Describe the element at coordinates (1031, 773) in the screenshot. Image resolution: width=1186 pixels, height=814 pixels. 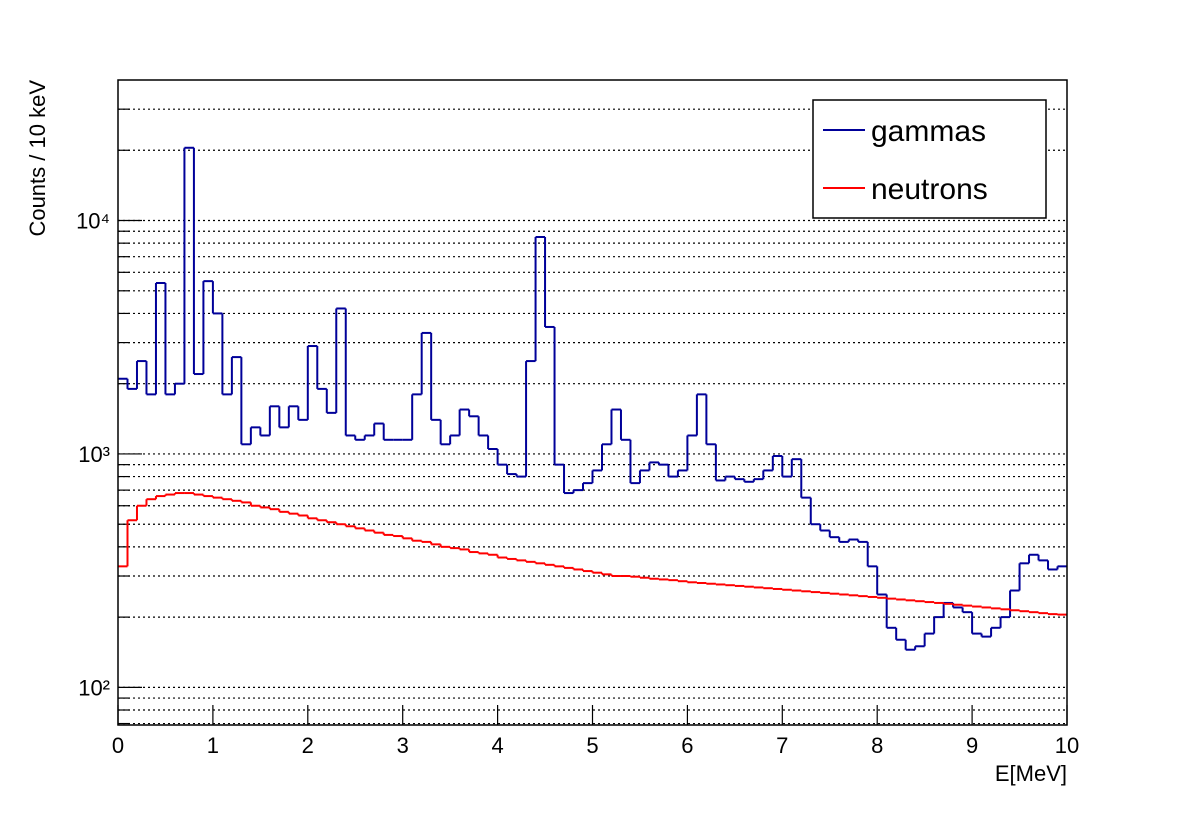
I see `x-axis-label: E[MeV]` at that location.